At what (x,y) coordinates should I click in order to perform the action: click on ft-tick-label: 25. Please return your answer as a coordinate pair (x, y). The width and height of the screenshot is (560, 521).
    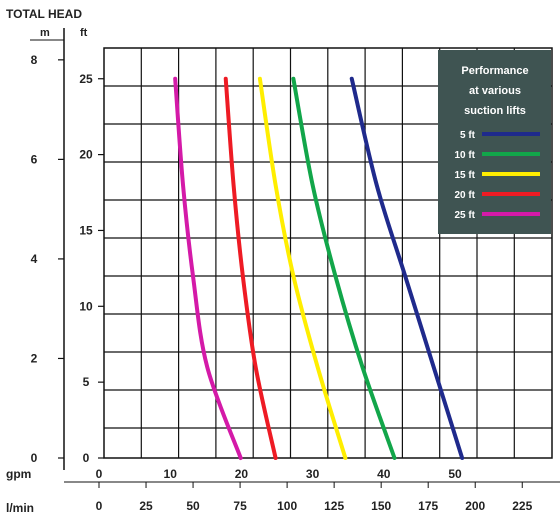
    Looking at the image, I should click on (86, 79).